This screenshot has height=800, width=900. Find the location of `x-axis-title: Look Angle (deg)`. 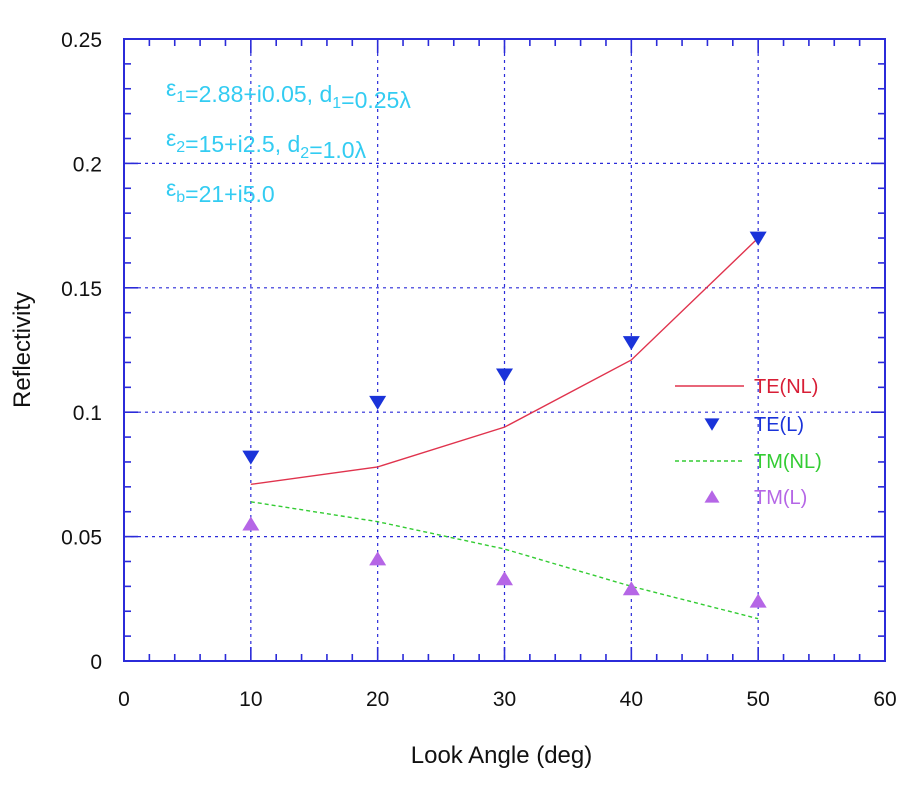

x-axis-title: Look Angle (deg) is located at coordinates (501, 755).